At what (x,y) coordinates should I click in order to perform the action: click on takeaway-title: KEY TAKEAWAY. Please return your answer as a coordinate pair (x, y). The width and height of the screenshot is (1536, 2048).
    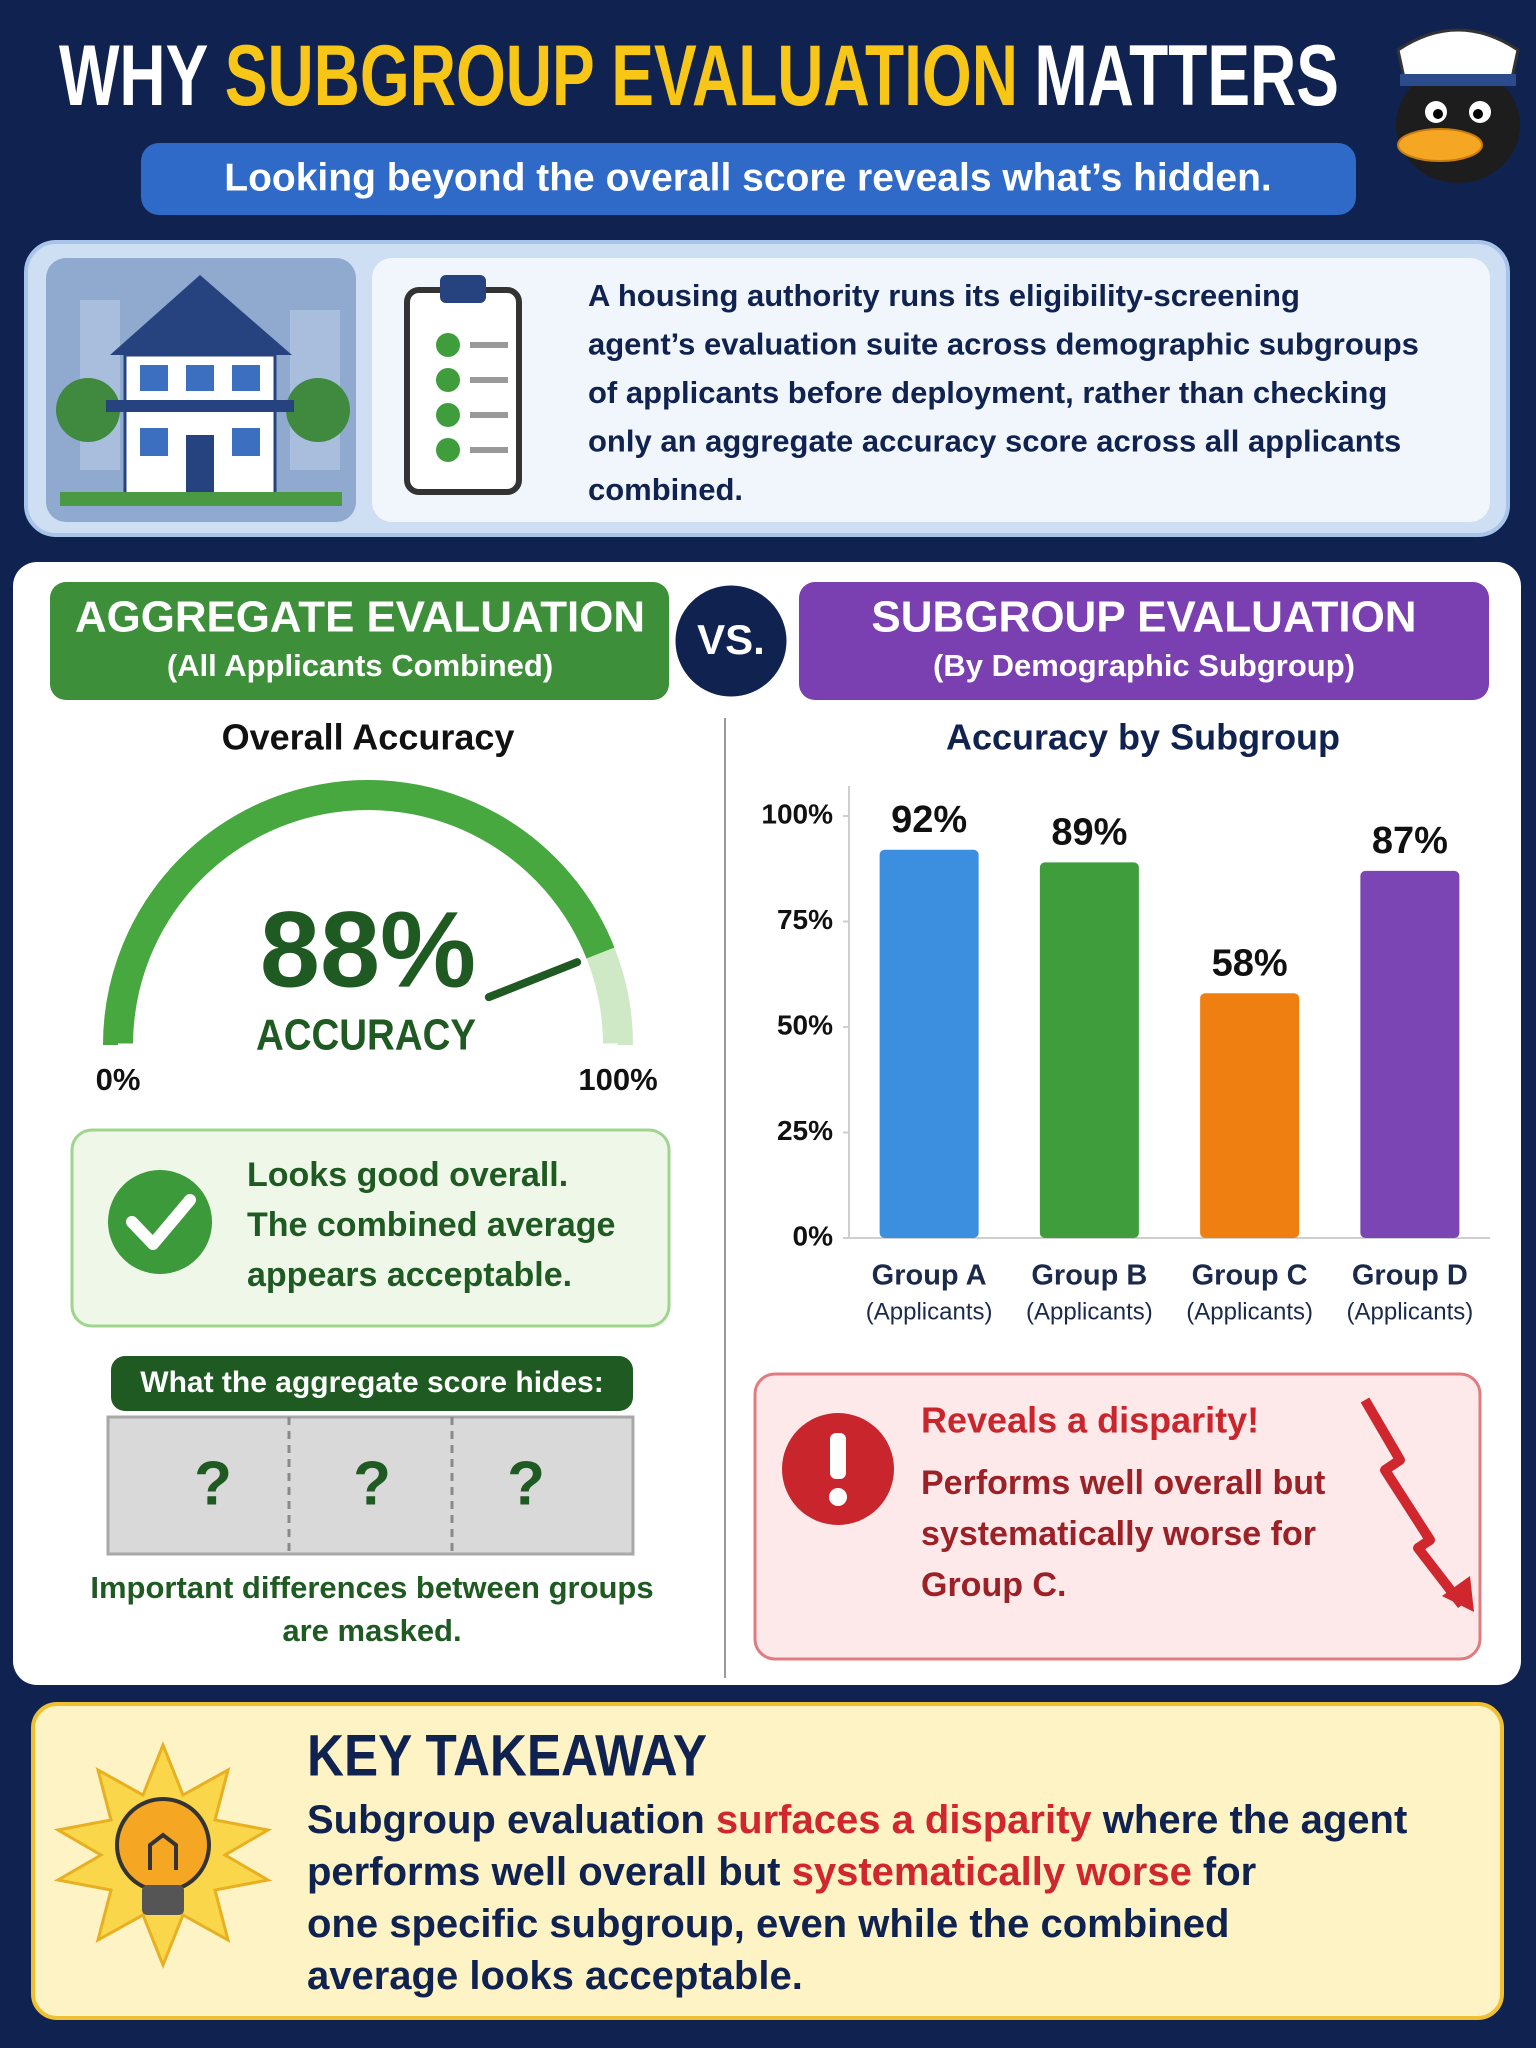
    Looking at the image, I should click on (507, 1755).